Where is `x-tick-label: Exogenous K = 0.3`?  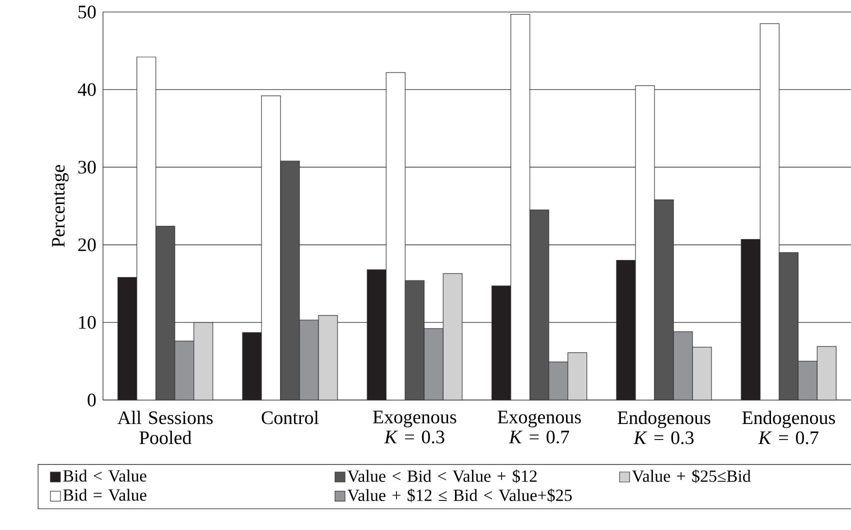 x-tick-label: Exogenous K = 0.3 is located at coordinates (414, 427).